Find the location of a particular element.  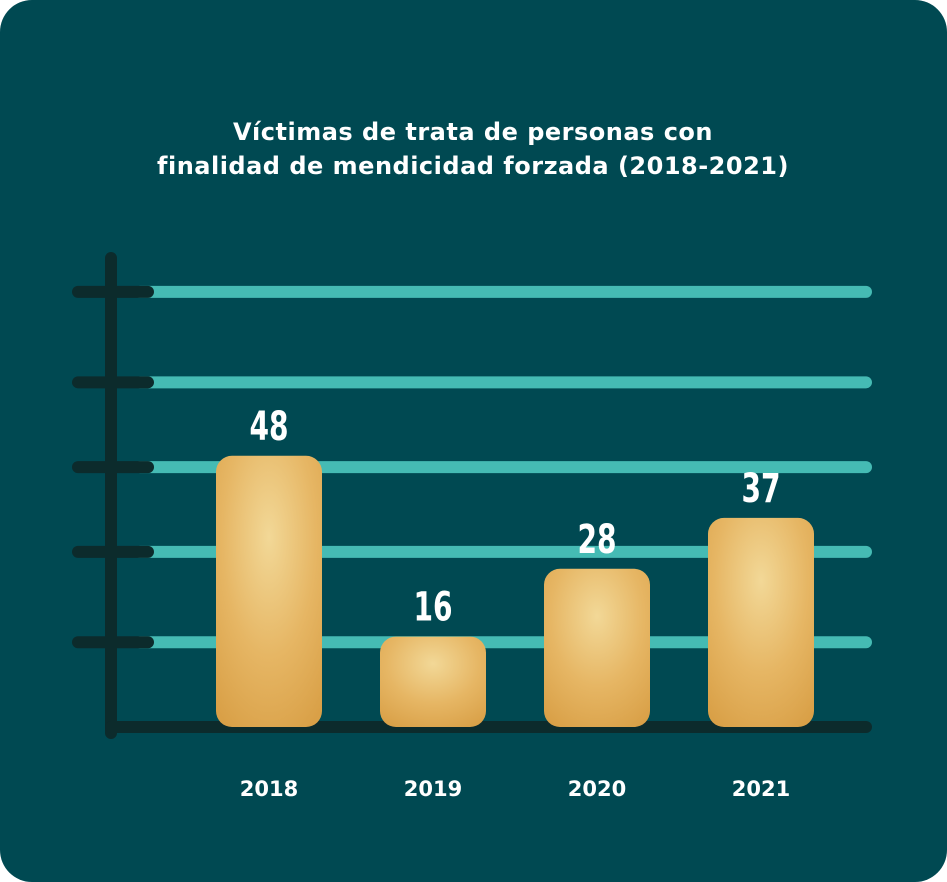

data-label: 16 is located at coordinates (432, 608).